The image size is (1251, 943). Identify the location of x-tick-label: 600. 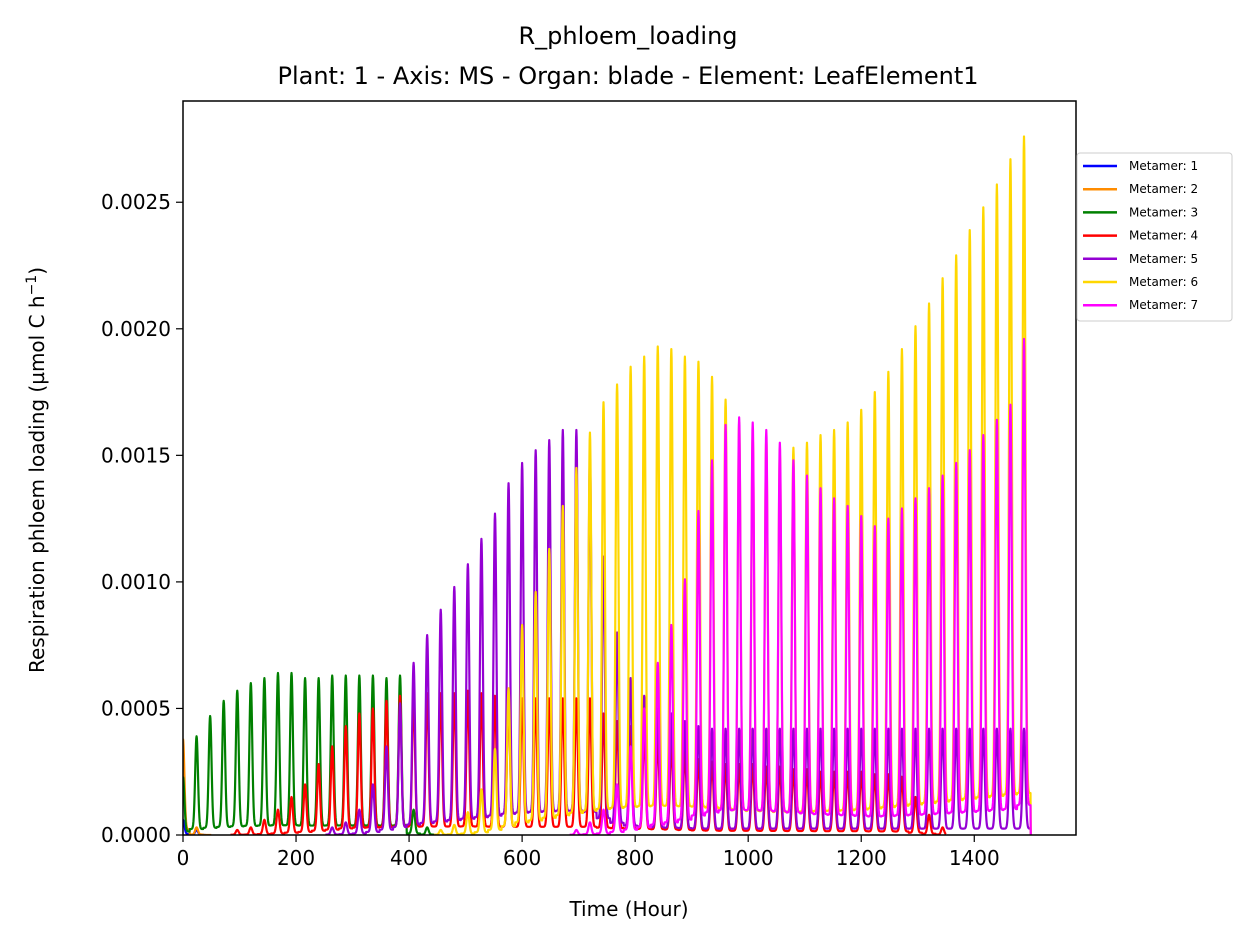
(522, 858).